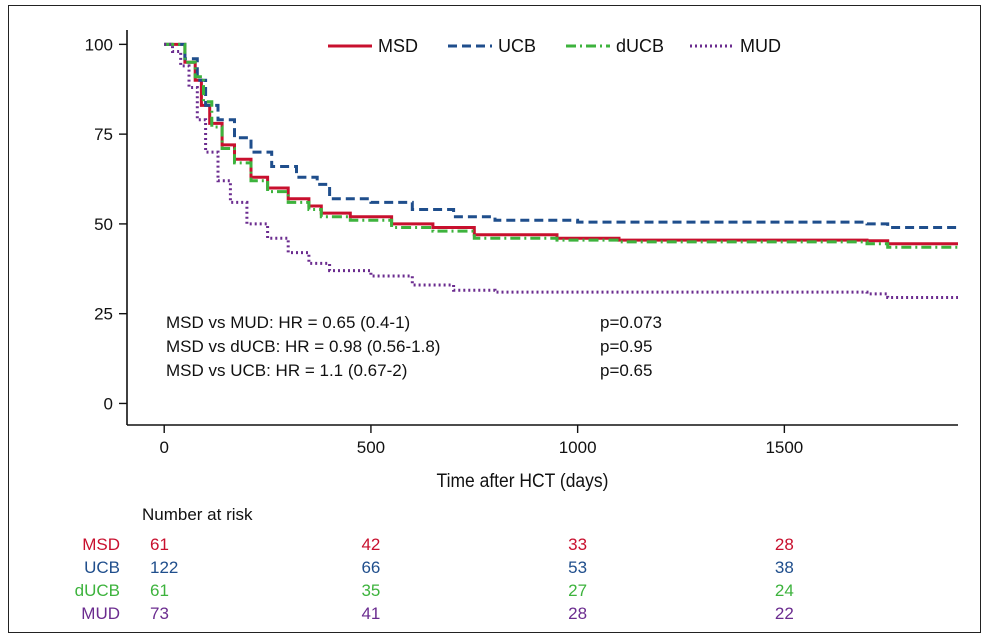 The width and height of the screenshot is (993, 640). What do you see at coordinates (517, 46) in the screenshot?
I see `legend-label: UCB` at bounding box center [517, 46].